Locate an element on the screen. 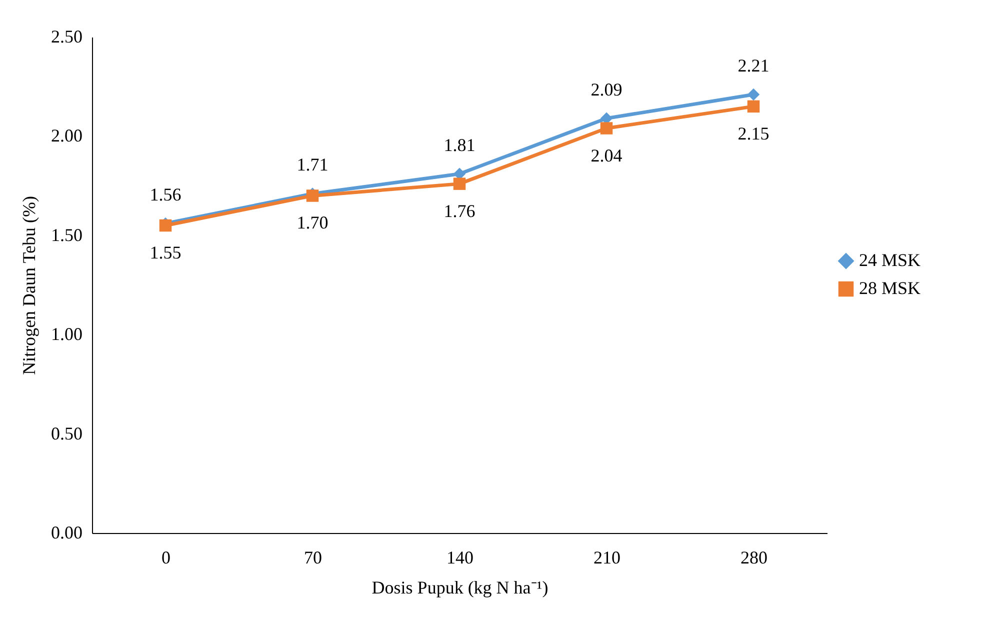  data-label: 1.81 is located at coordinates (460, 144).